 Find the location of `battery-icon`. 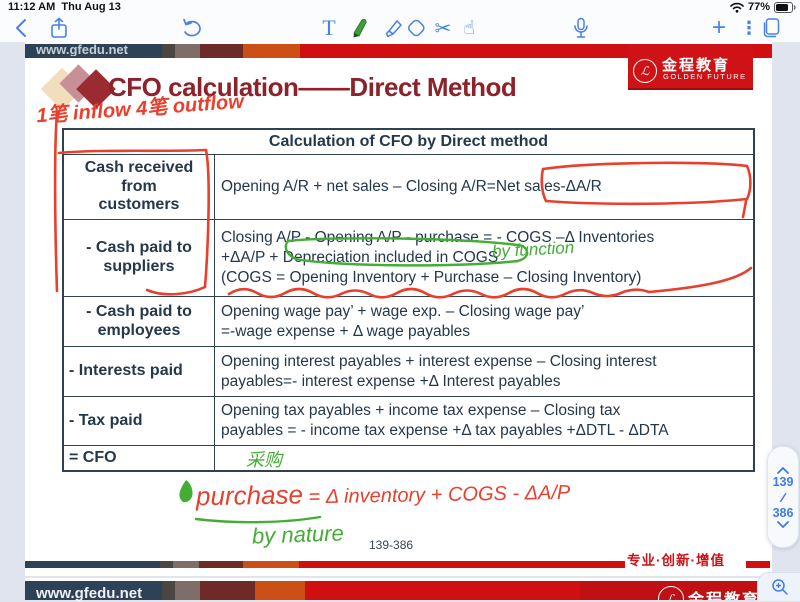

battery-icon is located at coordinates (785, 7).